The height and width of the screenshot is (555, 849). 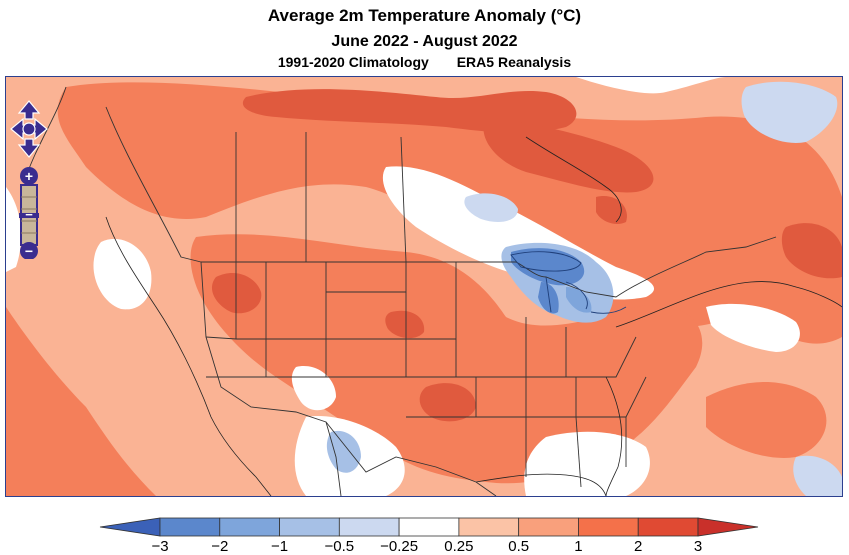 What do you see at coordinates (353, 62) in the screenshot?
I see `climatology-label: 1991-2020 Climatology` at bounding box center [353, 62].